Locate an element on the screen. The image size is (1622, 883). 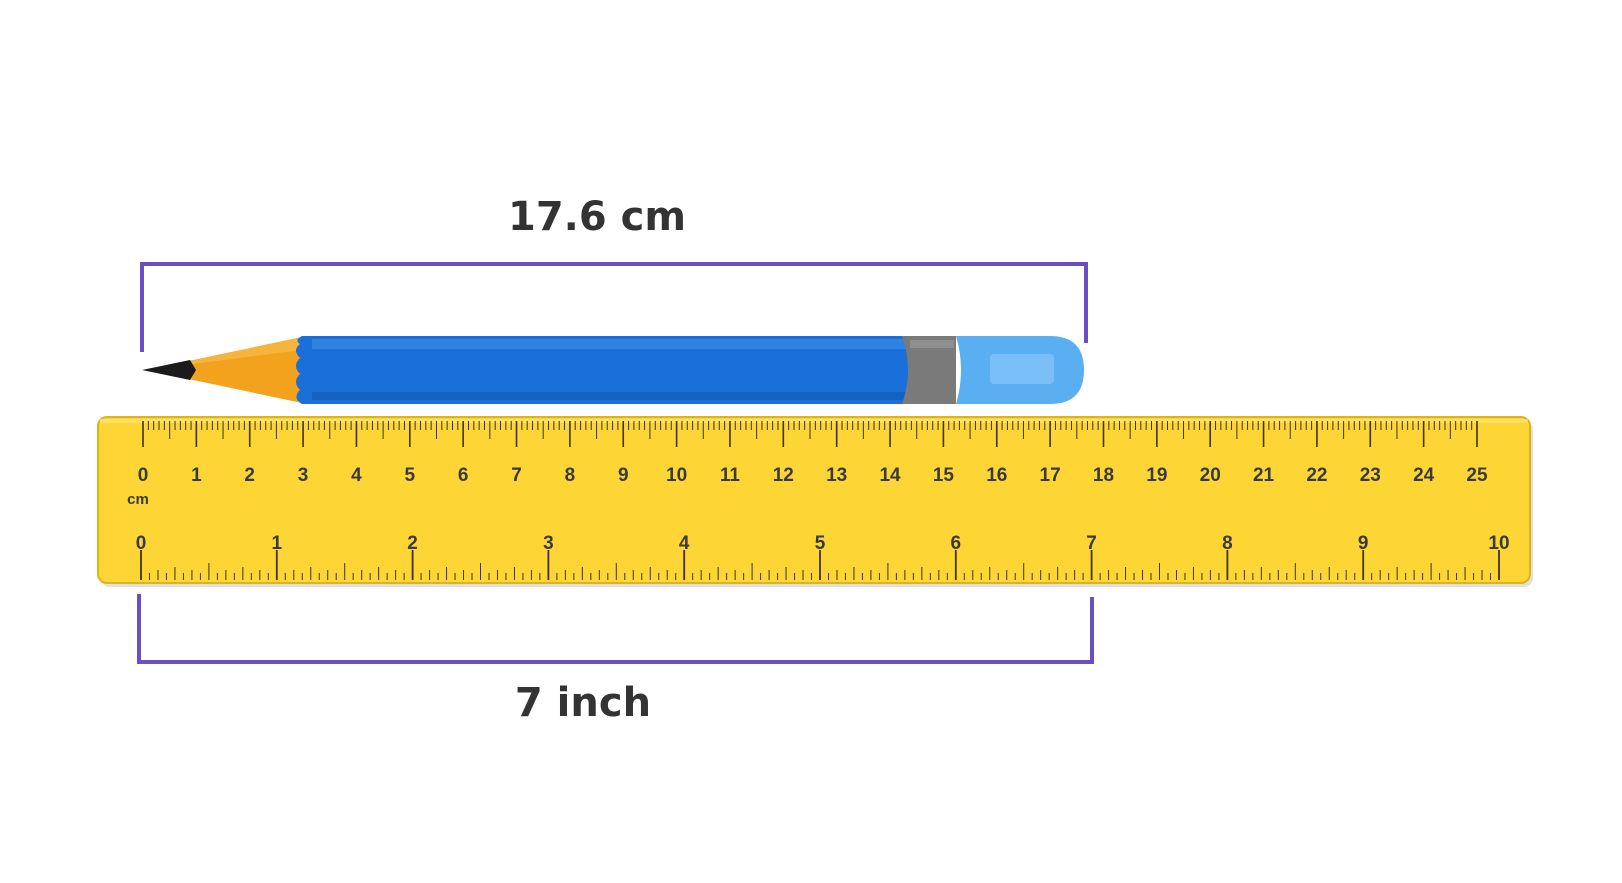
inch-tick-label: 10 is located at coordinates (1498, 543).